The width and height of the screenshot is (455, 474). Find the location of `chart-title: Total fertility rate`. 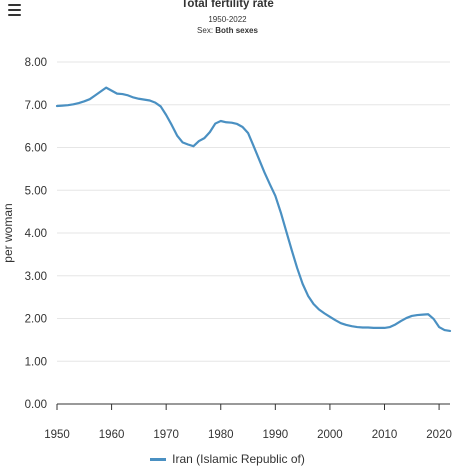

chart-title: Total fertility rate is located at coordinates (227, 5).